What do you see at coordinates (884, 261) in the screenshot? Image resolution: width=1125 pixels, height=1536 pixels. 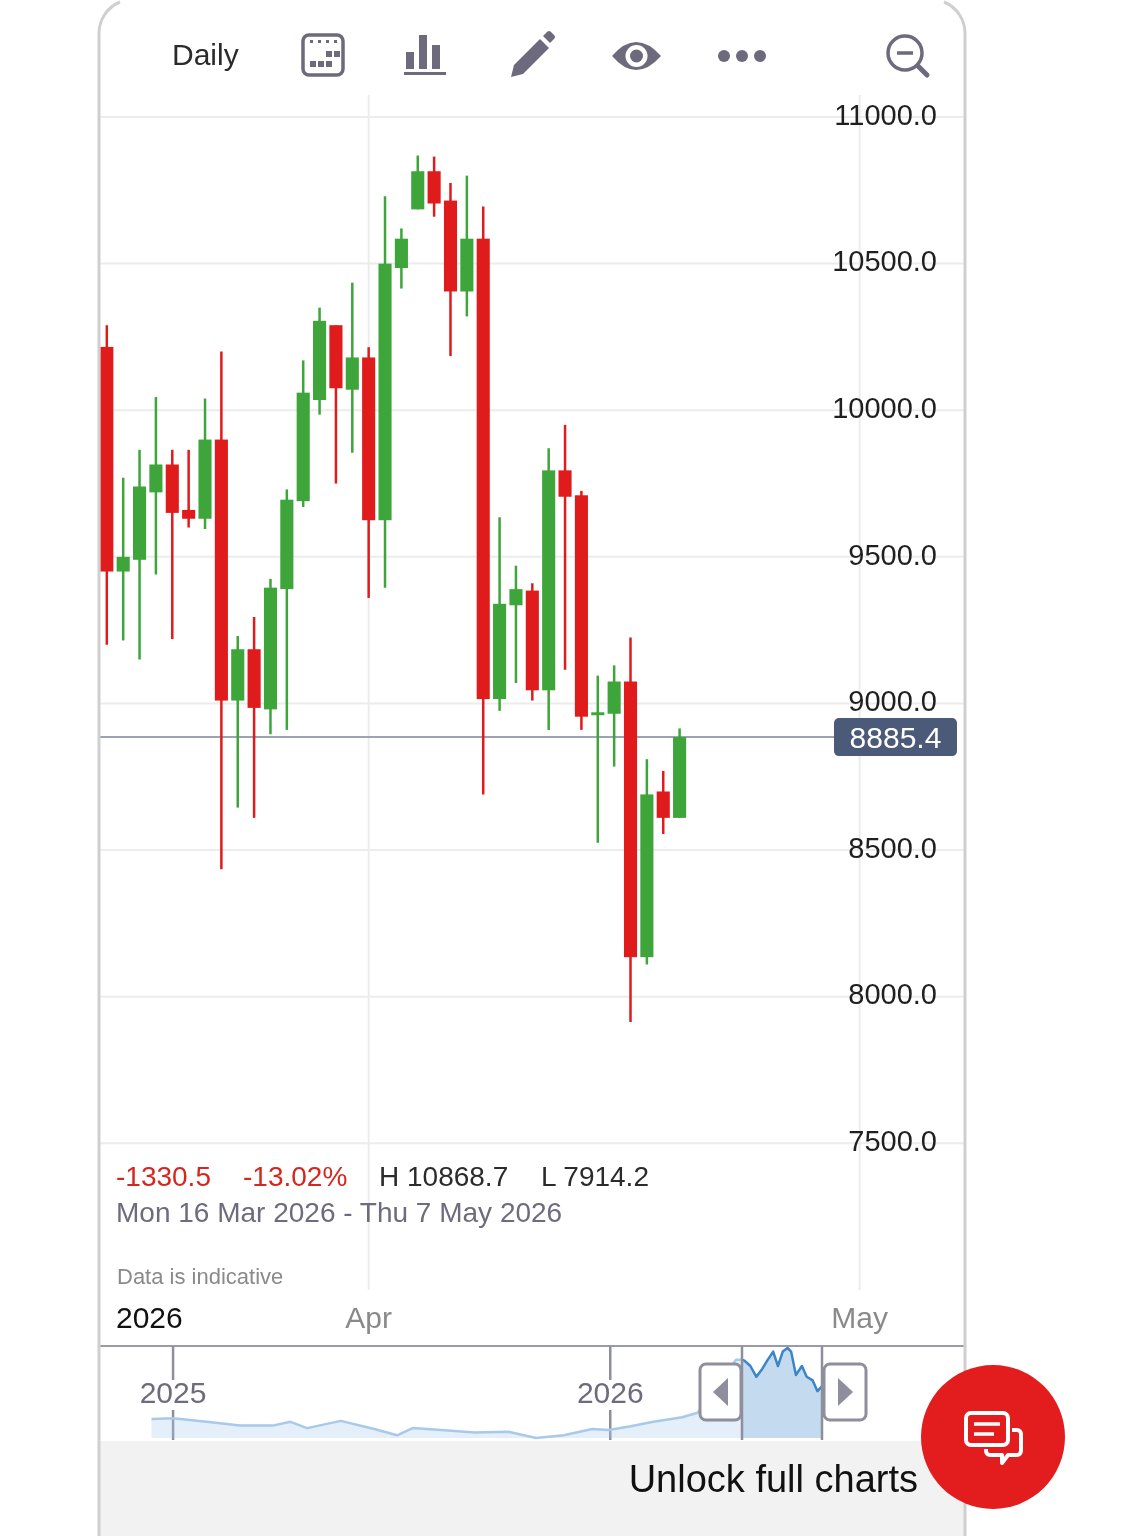 I see `y-tick-label: 10500.0` at bounding box center [884, 261].